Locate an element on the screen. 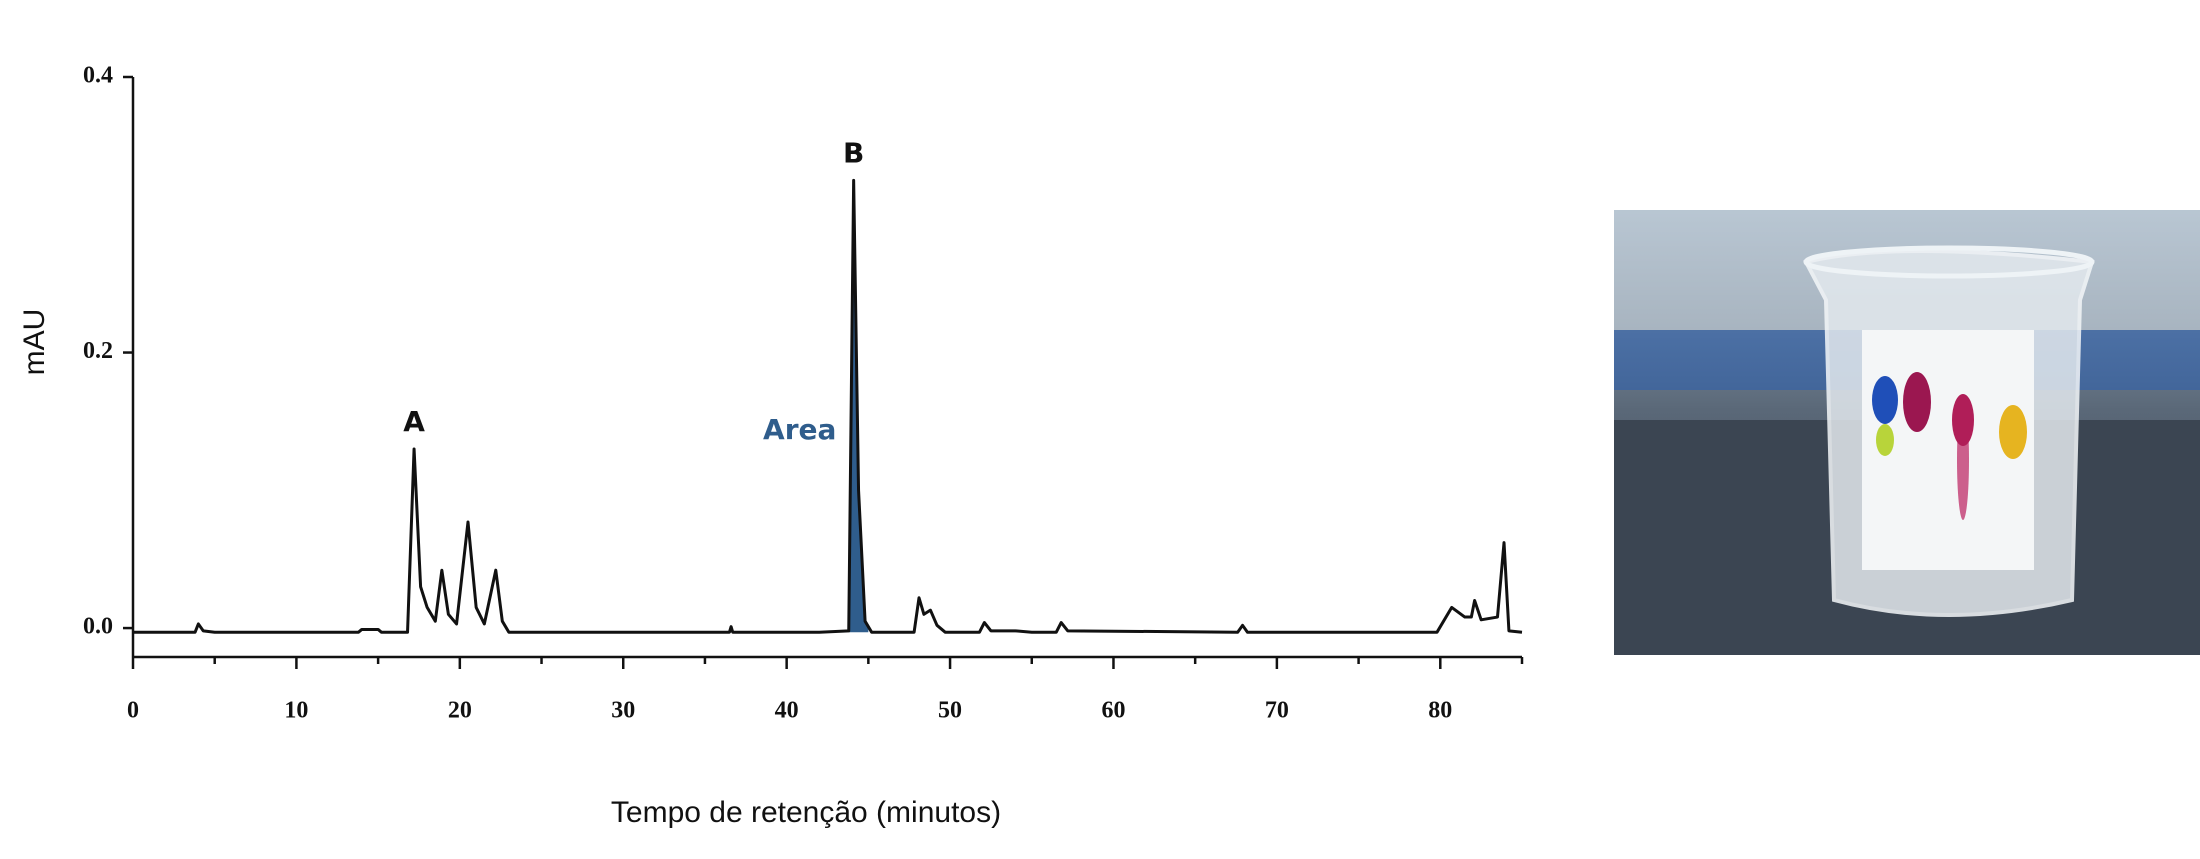  y-axis-title: mAU is located at coordinates (34, 342).